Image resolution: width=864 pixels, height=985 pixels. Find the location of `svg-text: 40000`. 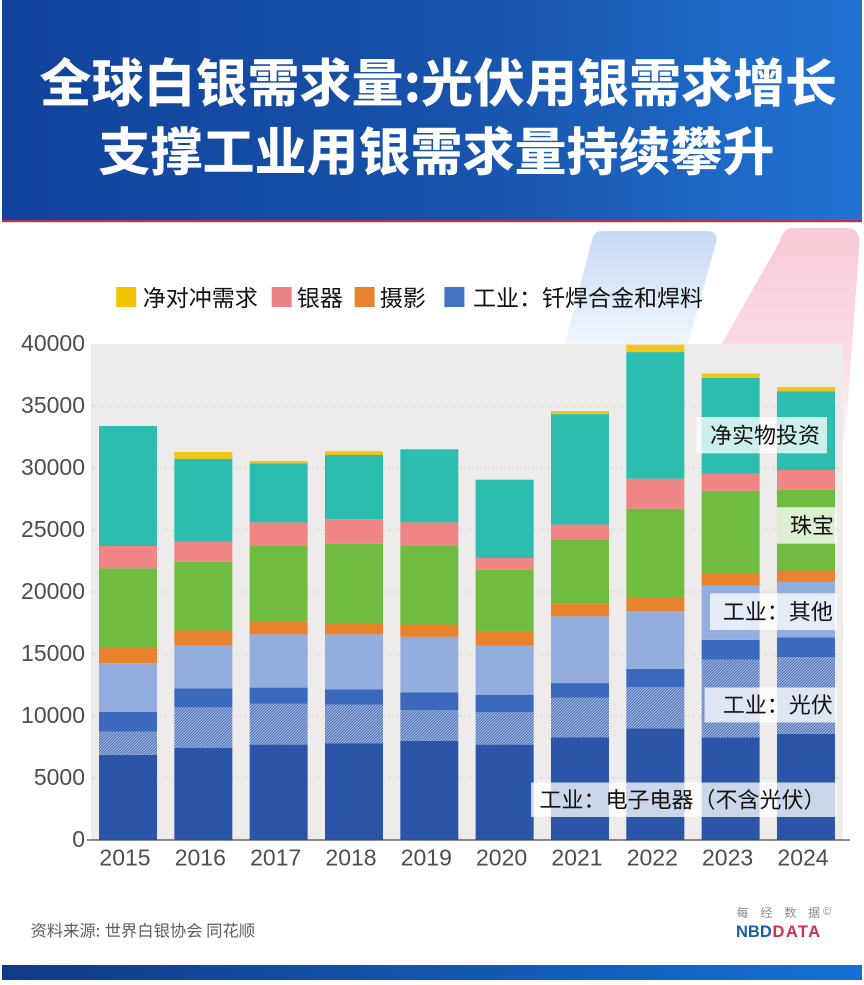

svg-text: 40000 is located at coordinates (53, 343).